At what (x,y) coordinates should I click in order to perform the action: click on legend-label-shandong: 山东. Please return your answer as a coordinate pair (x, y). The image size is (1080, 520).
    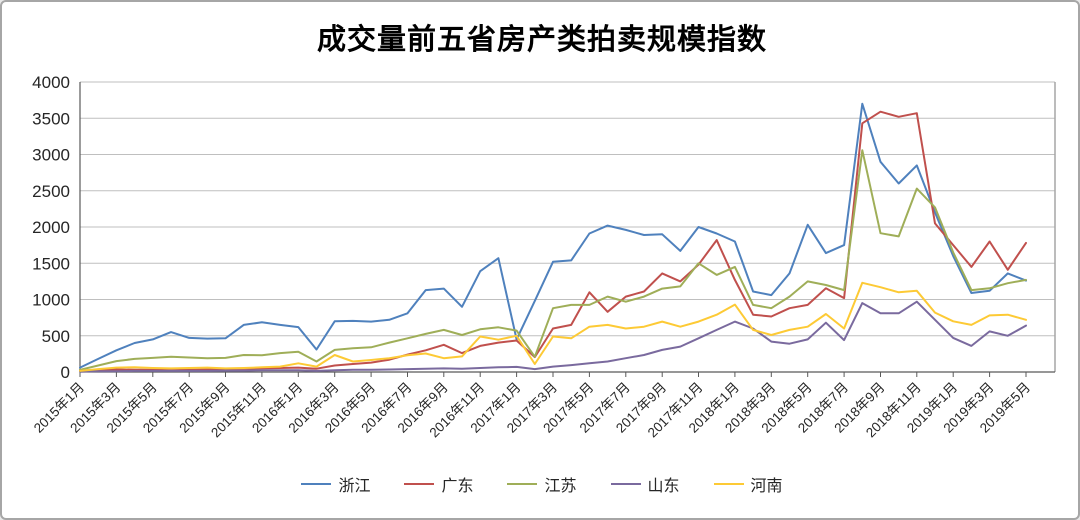
    Looking at the image, I should click on (663, 486).